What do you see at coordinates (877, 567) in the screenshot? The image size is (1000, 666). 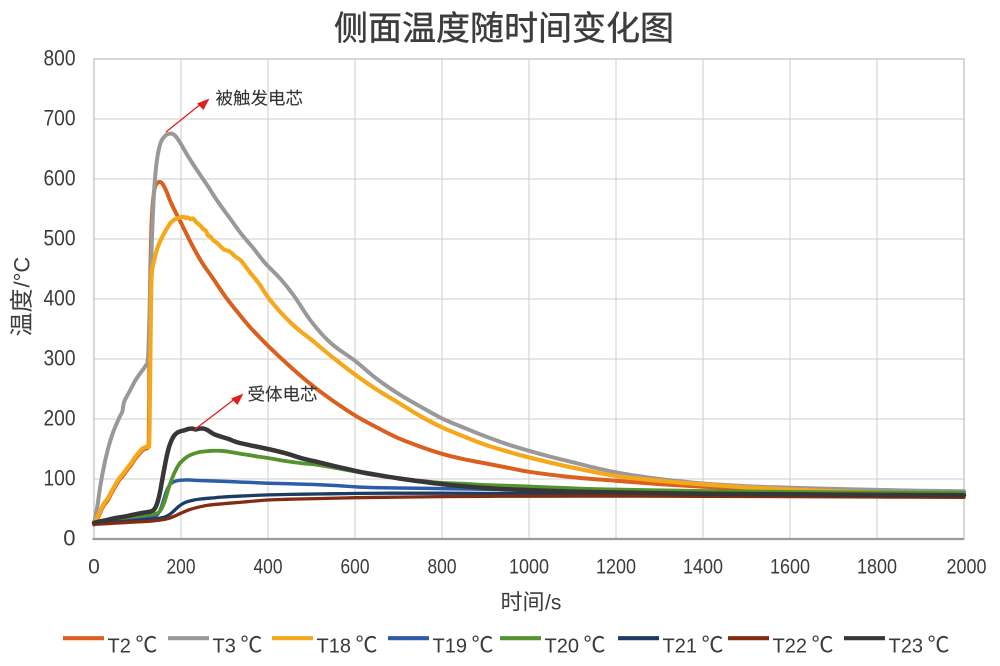 I see `svg-text: 1800` at bounding box center [877, 567].